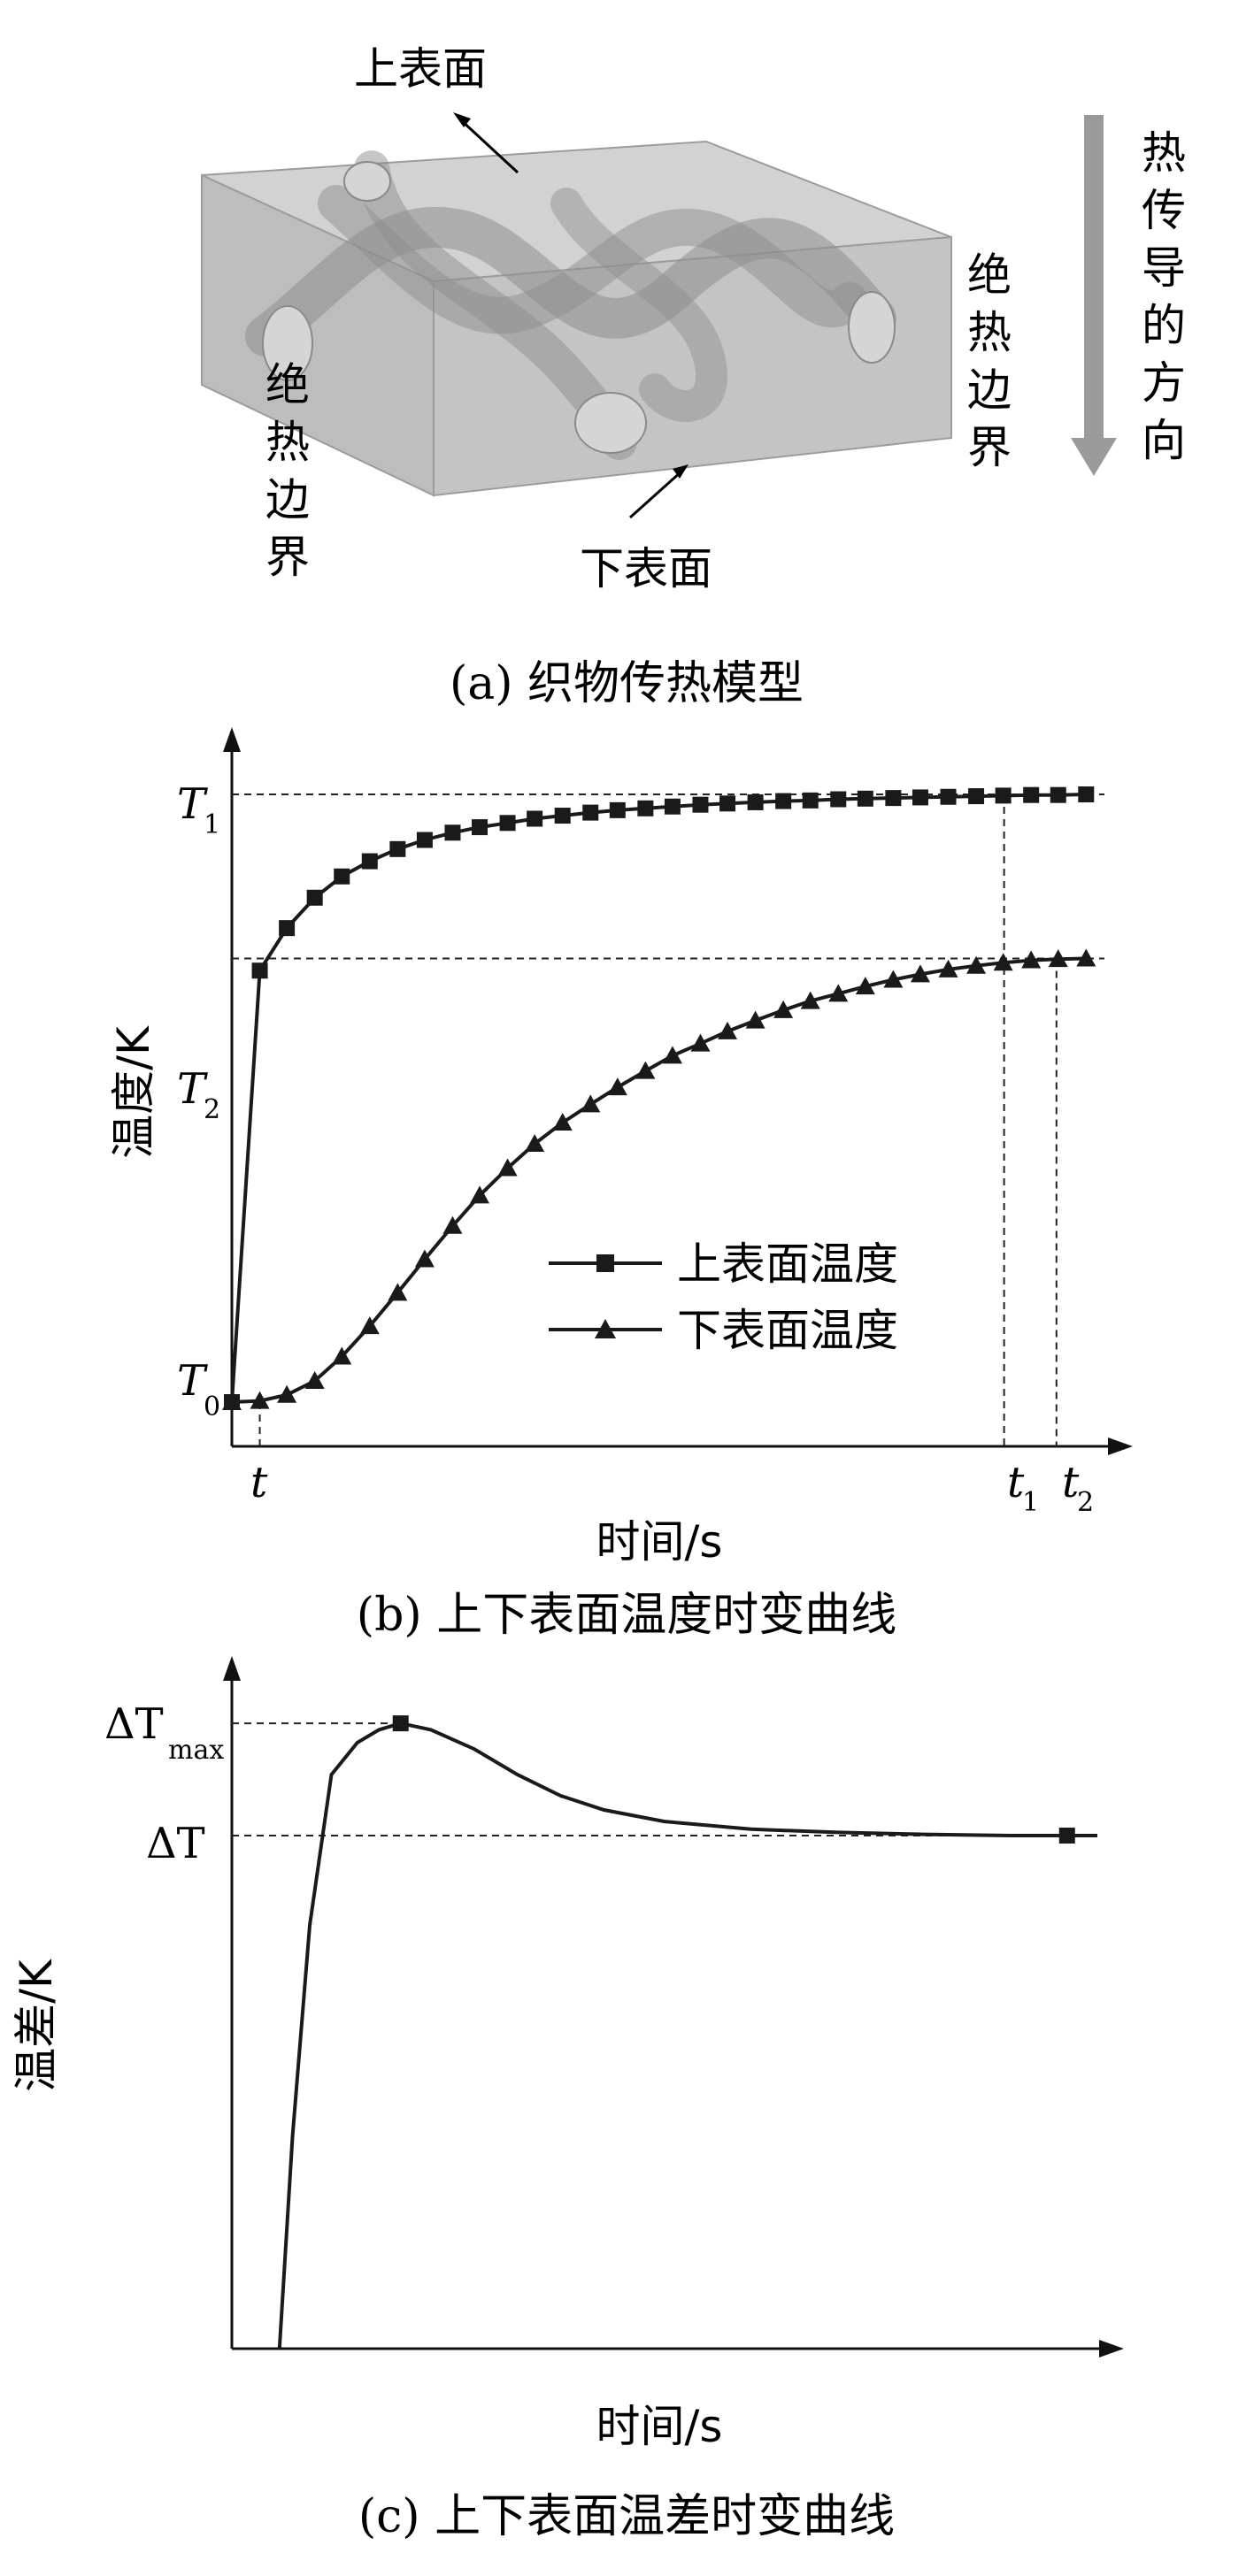 This screenshot has width=1254, height=2576. What do you see at coordinates (232, 739) in the screenshot?
I see `chart-b-y-arrowhead` at bounding box center [232, 739].